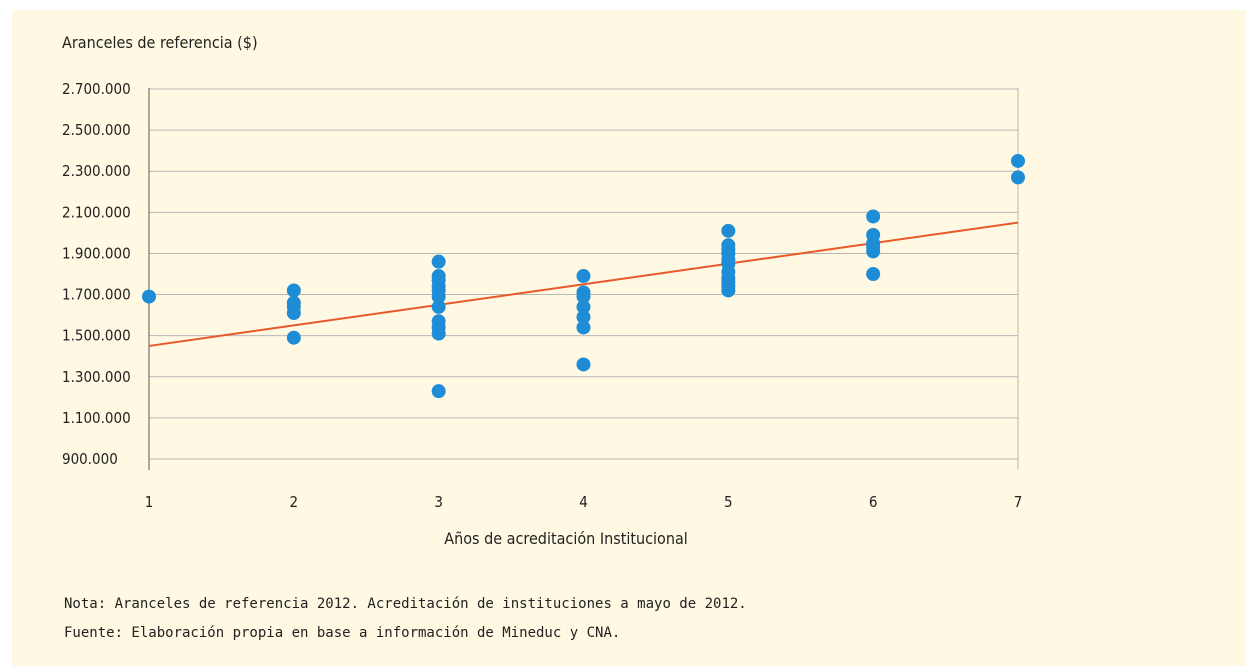 The image size is (1245, 668). What do you see at coordinates (149, 502) in the screenshot?
I see `x-tick-label: 1` at bounding box center [149, 502].